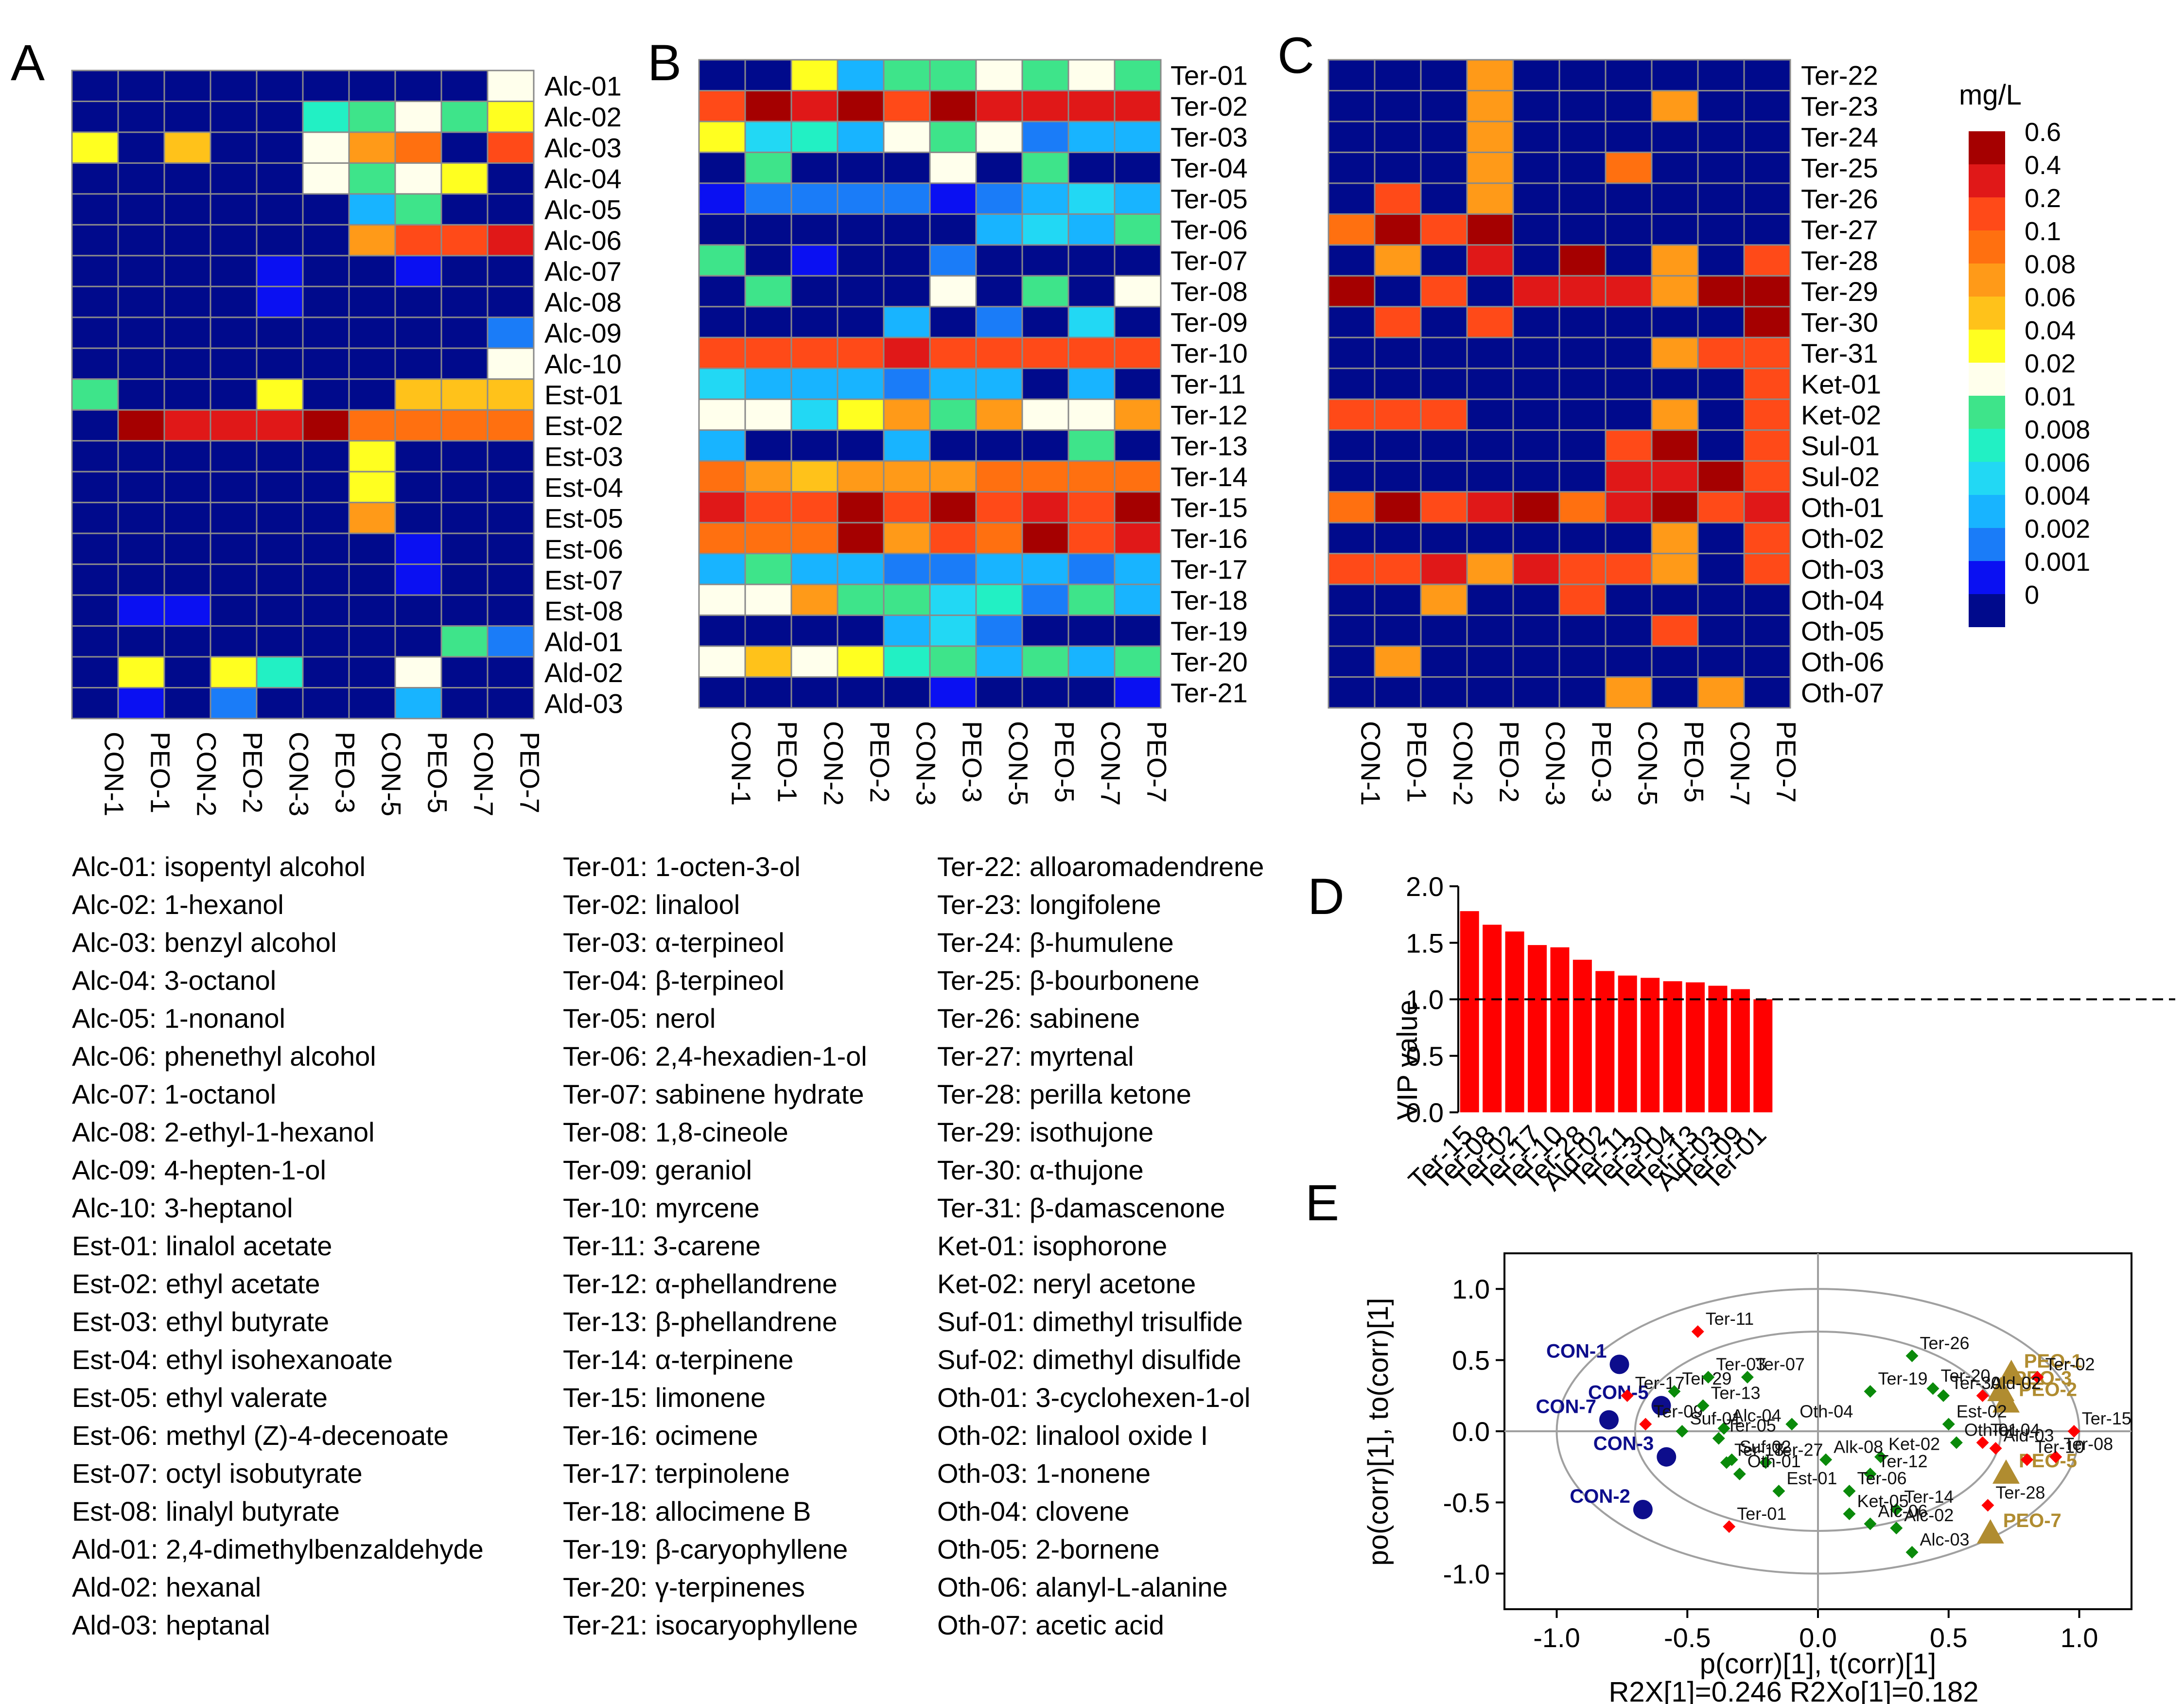 The image size is (2184, 1704). I want to click on heatmap-c-row-label: Ter-22, so click(1839, 75).